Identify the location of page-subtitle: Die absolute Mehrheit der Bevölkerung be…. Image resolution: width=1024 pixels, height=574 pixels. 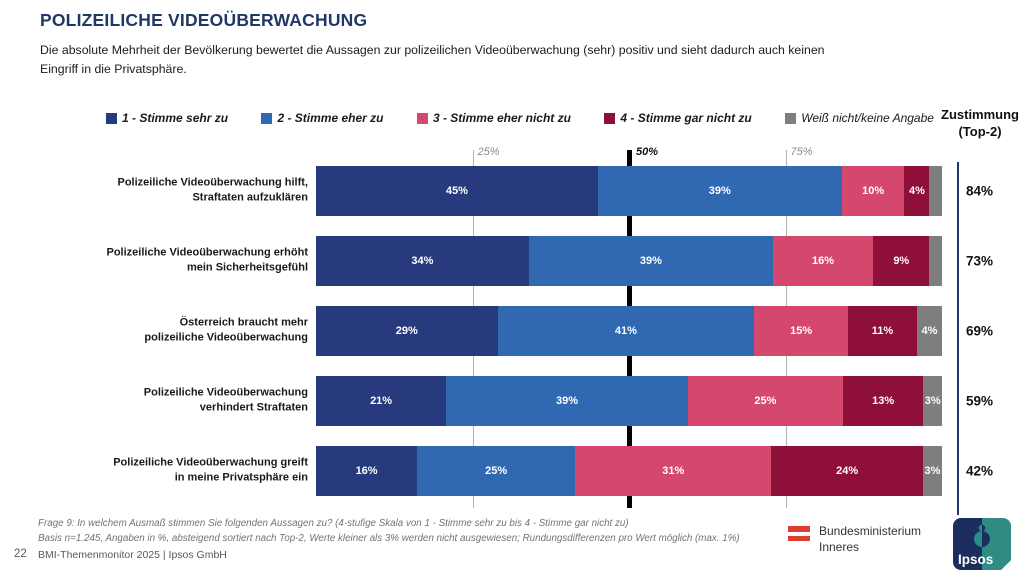
(432, 60).